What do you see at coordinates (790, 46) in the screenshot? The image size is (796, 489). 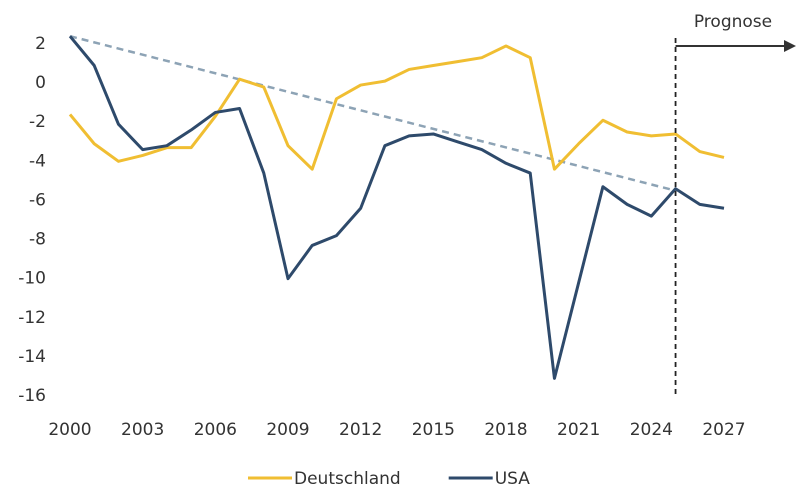 I see `forecast-arrowhead` at bounding box center [790, 46].